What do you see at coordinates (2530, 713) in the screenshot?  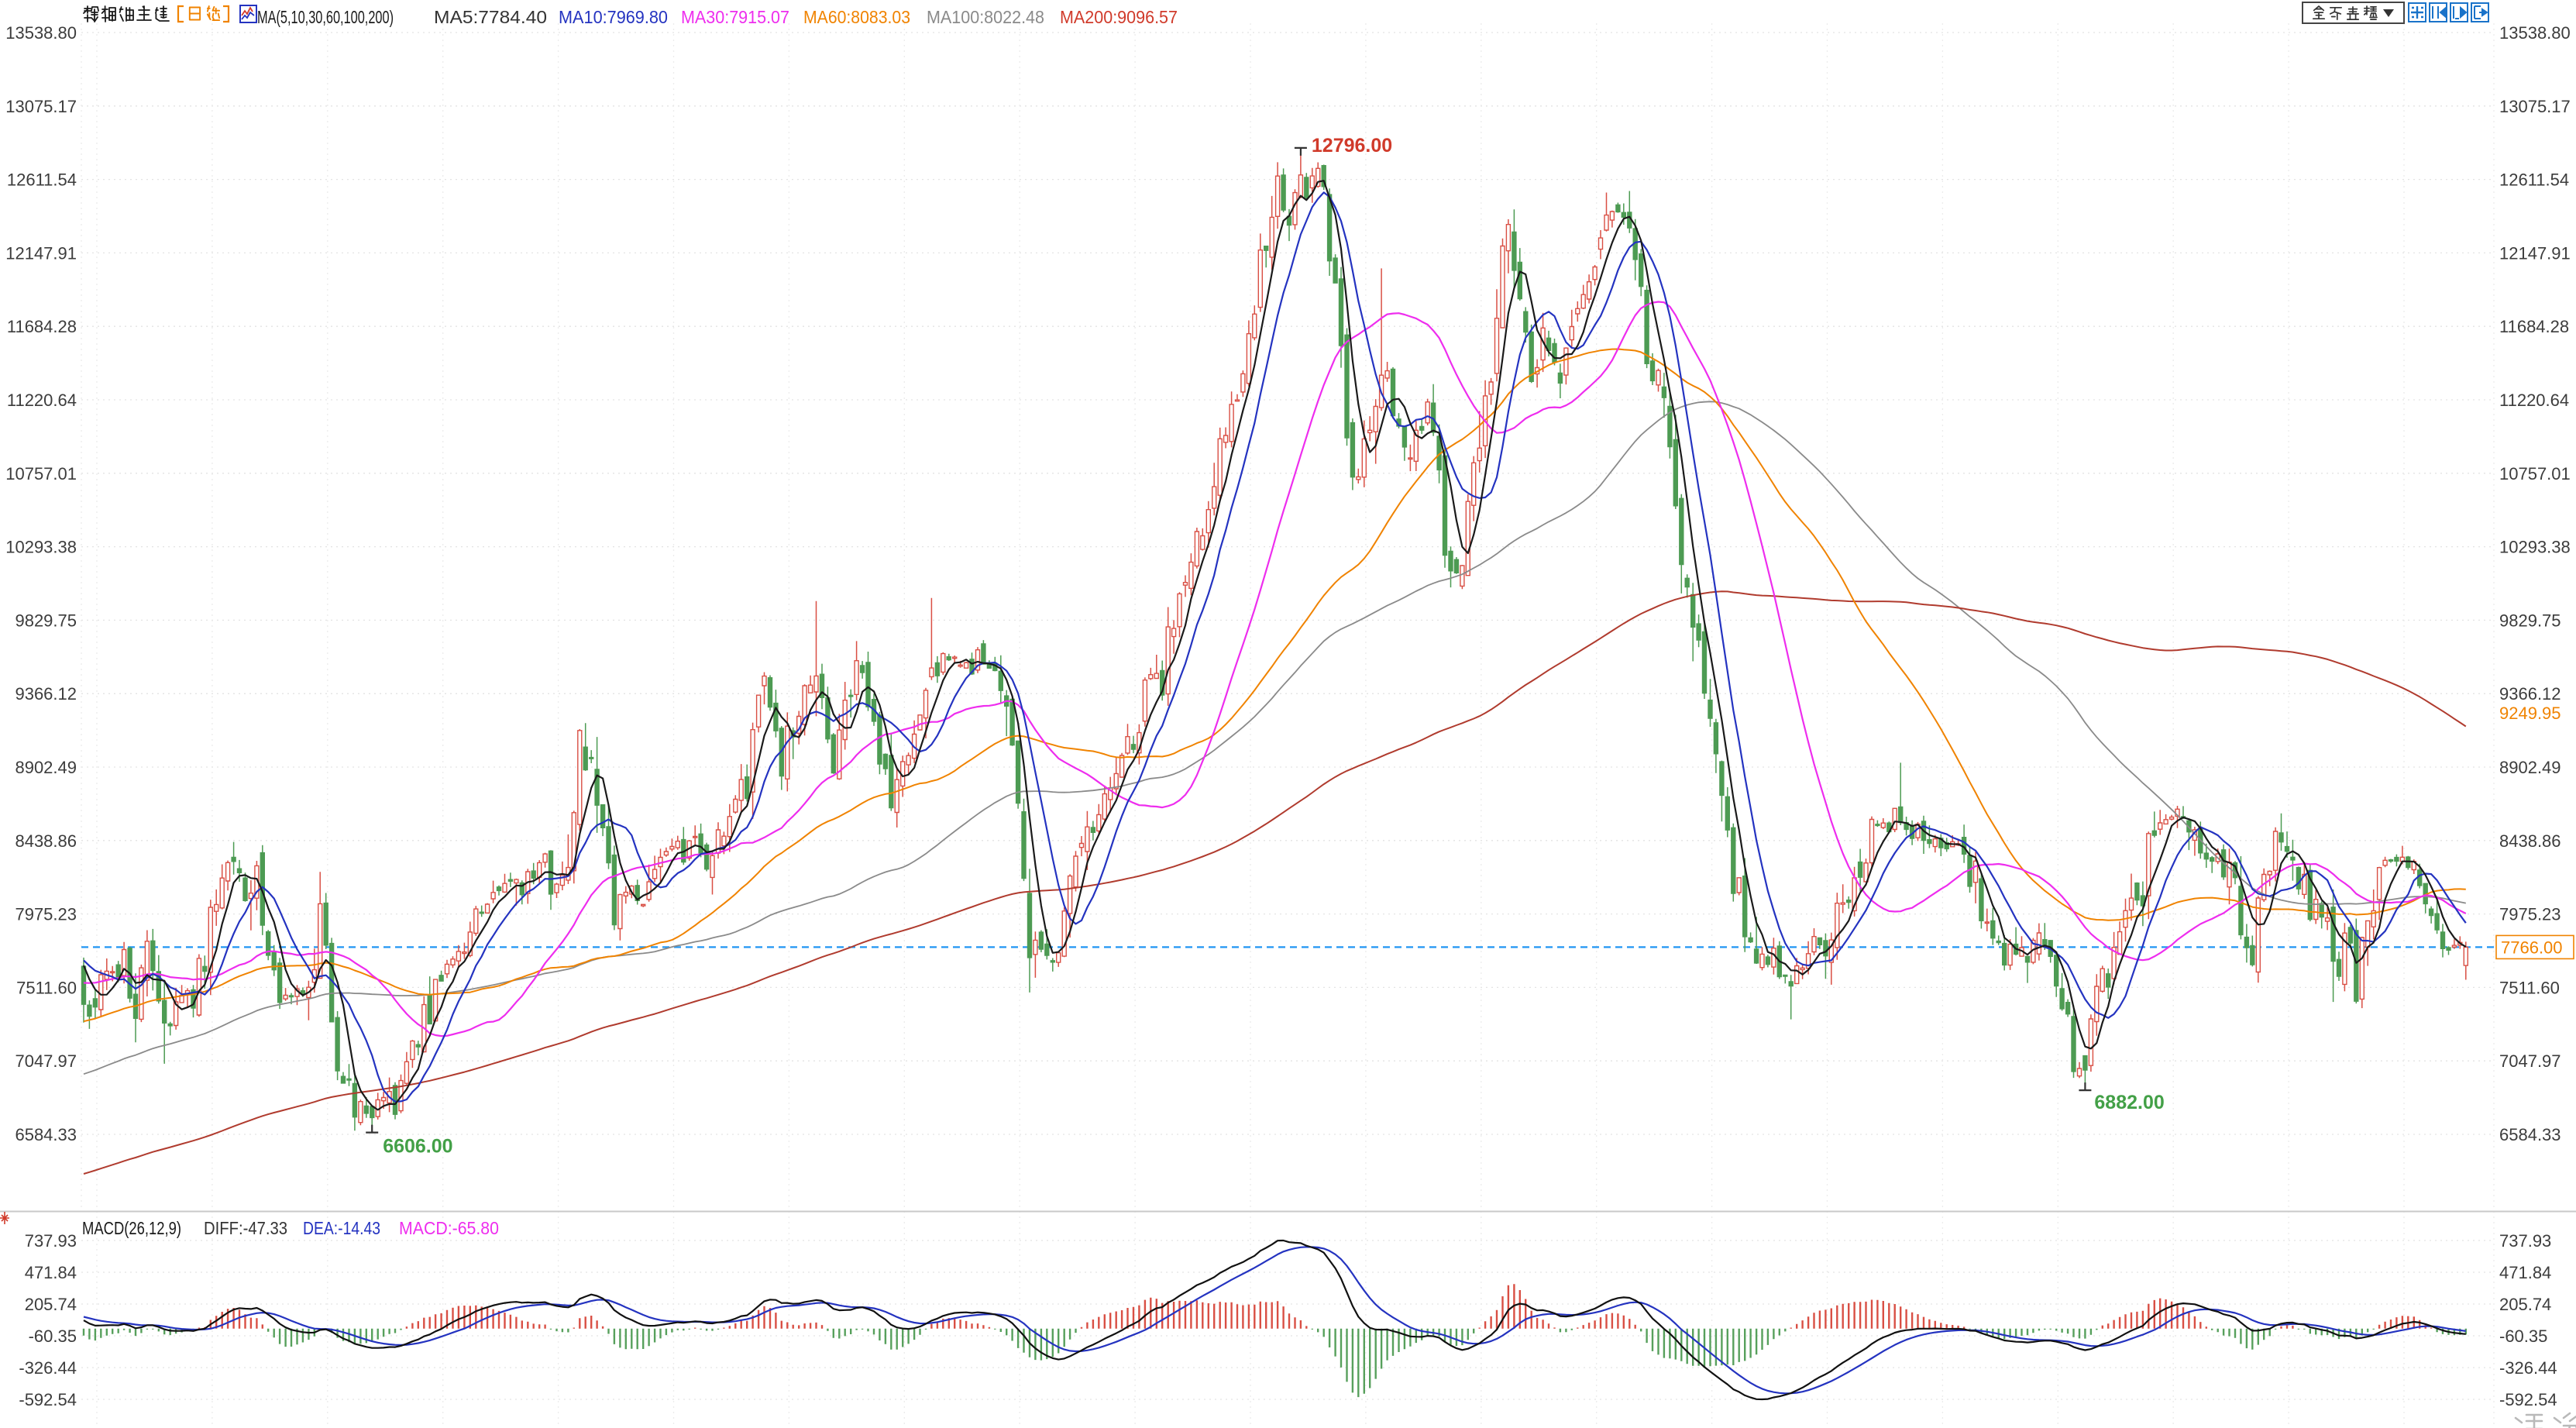 I see `svg-text: 9249.95` at bounding box center [2530, 713].